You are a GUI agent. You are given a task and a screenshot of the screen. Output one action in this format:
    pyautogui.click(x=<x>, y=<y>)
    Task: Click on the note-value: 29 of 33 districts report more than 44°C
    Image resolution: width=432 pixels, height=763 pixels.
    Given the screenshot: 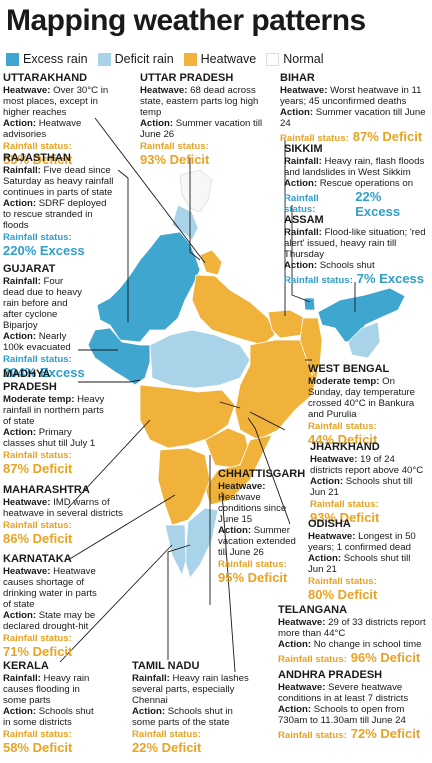 What is the action you would take?
    pyautogui.click(x=352, y=628)
    